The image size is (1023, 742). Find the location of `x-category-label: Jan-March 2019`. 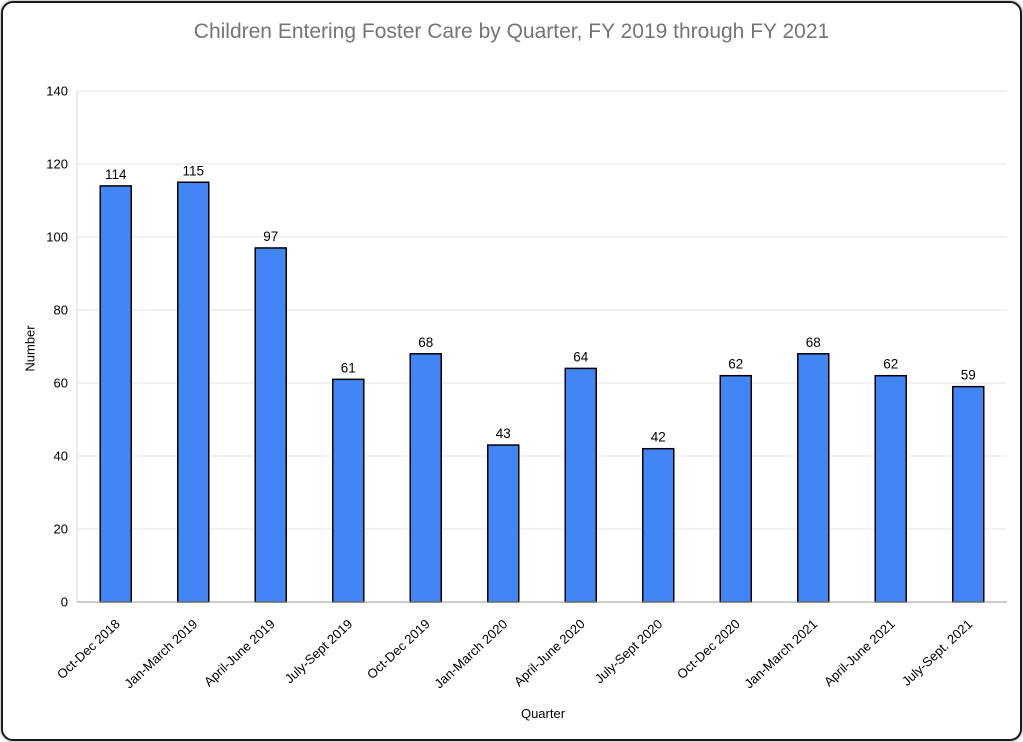

x-category-label: Jan-March 2019 is located at coordinates (160, 653).